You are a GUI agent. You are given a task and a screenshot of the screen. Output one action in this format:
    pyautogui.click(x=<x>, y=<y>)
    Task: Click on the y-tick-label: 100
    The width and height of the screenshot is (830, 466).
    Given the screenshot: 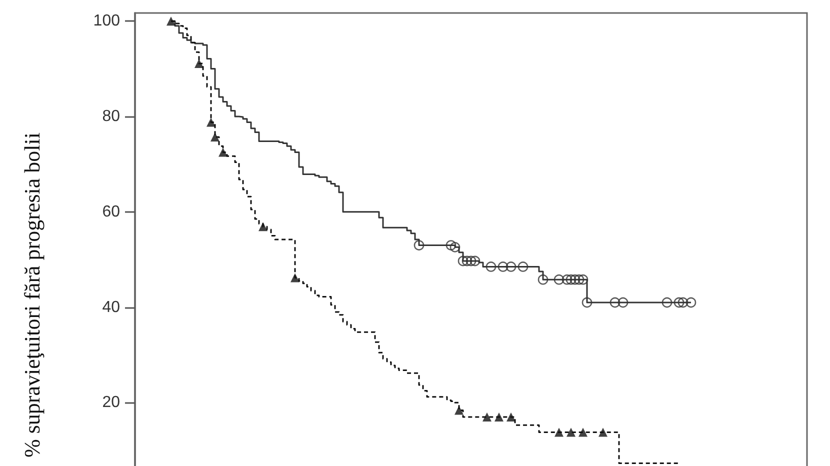 What is the action you would take?
    pyautogui.click(x=106, y=21)
    